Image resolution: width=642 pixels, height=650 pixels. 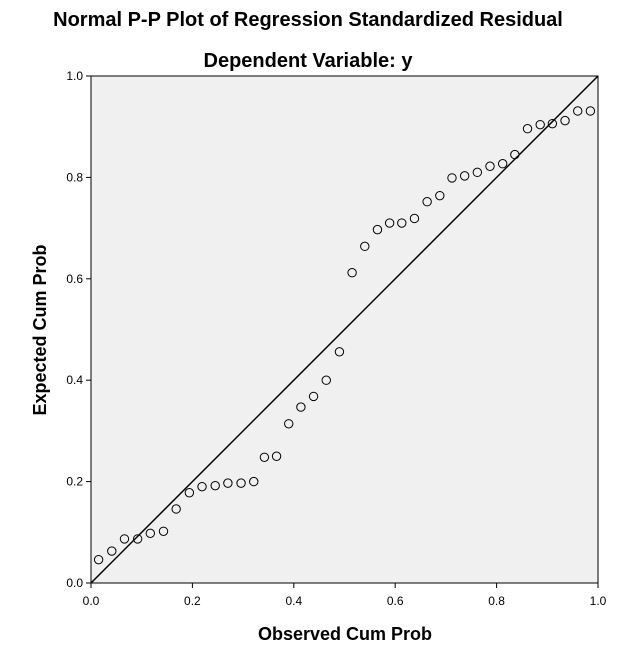 I want to click on y-axis: 0.0 0.2 0.4 0.6 0.8 1.0, so click(x=78, y=329).